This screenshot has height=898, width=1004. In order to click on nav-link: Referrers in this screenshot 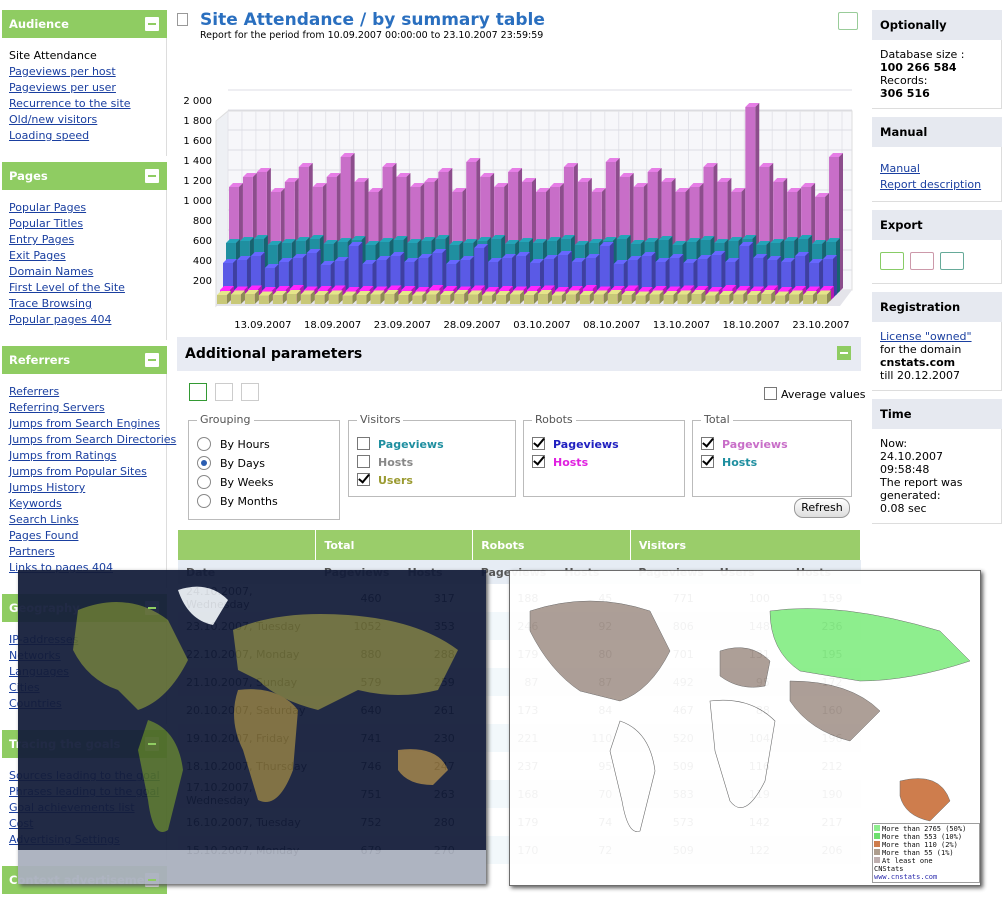, I will do `click(34, 391)`.